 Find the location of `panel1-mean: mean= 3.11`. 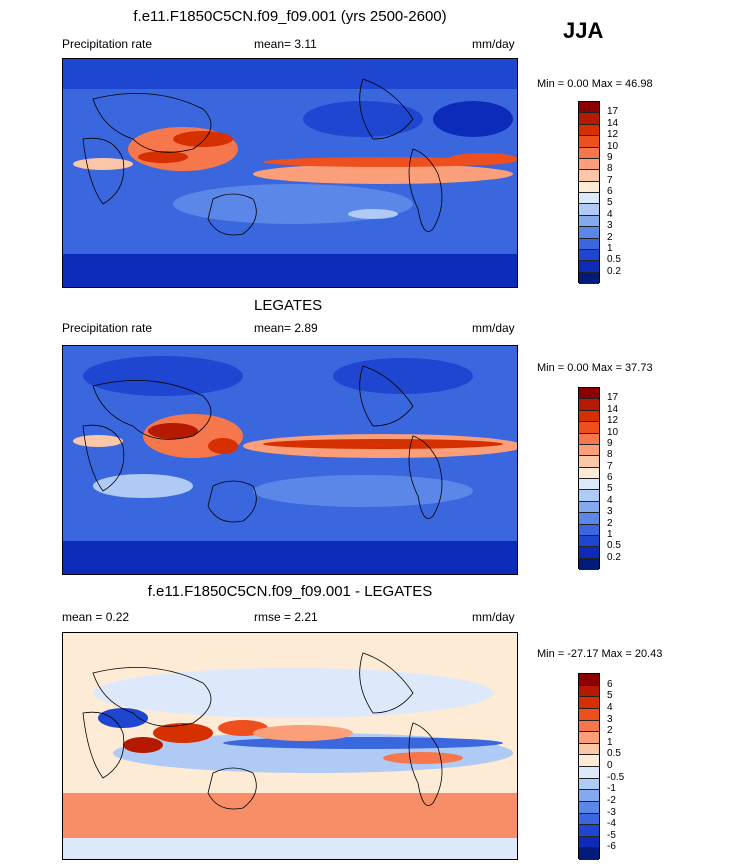

panel1-mean: mean= 3.11 is located at coordinates (285, 44).